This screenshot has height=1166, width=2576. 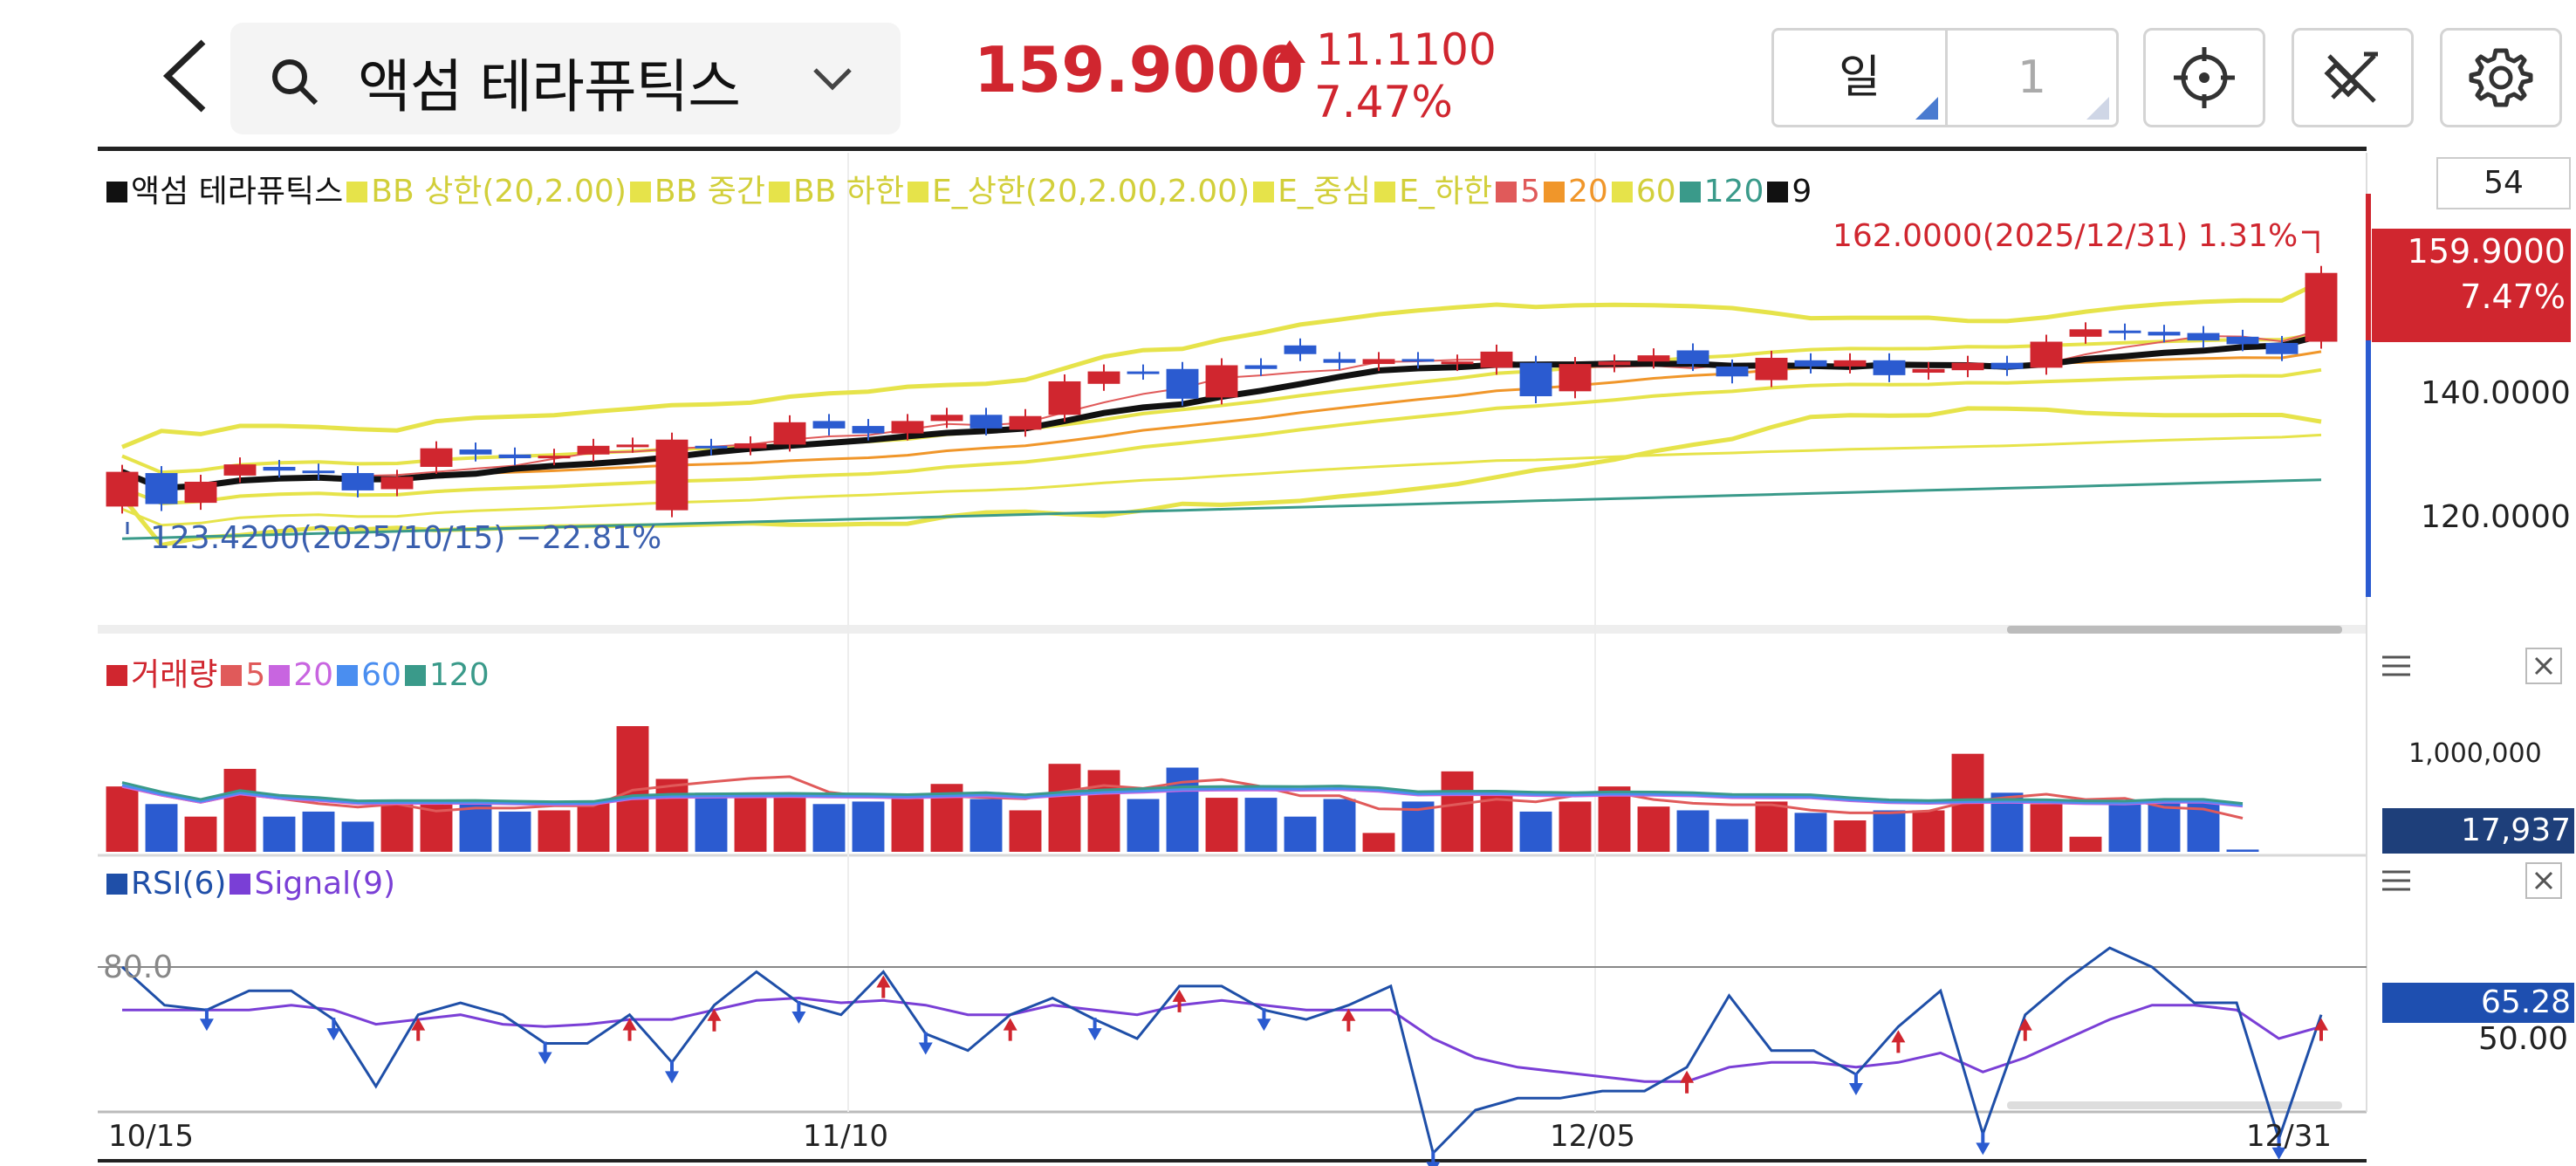 I want to click on search-icon, so click(x=295, y=82).